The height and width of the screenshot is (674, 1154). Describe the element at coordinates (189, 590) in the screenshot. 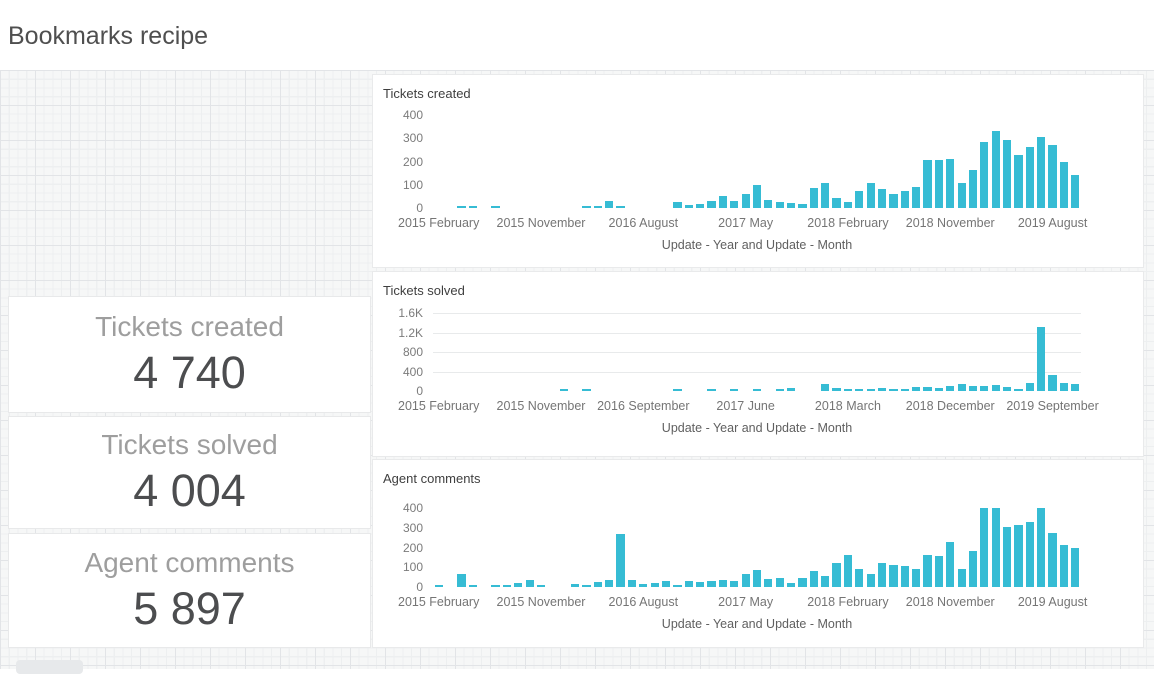

I see `kpi-card-agent-comments: Agent comments 5 897` at that location.